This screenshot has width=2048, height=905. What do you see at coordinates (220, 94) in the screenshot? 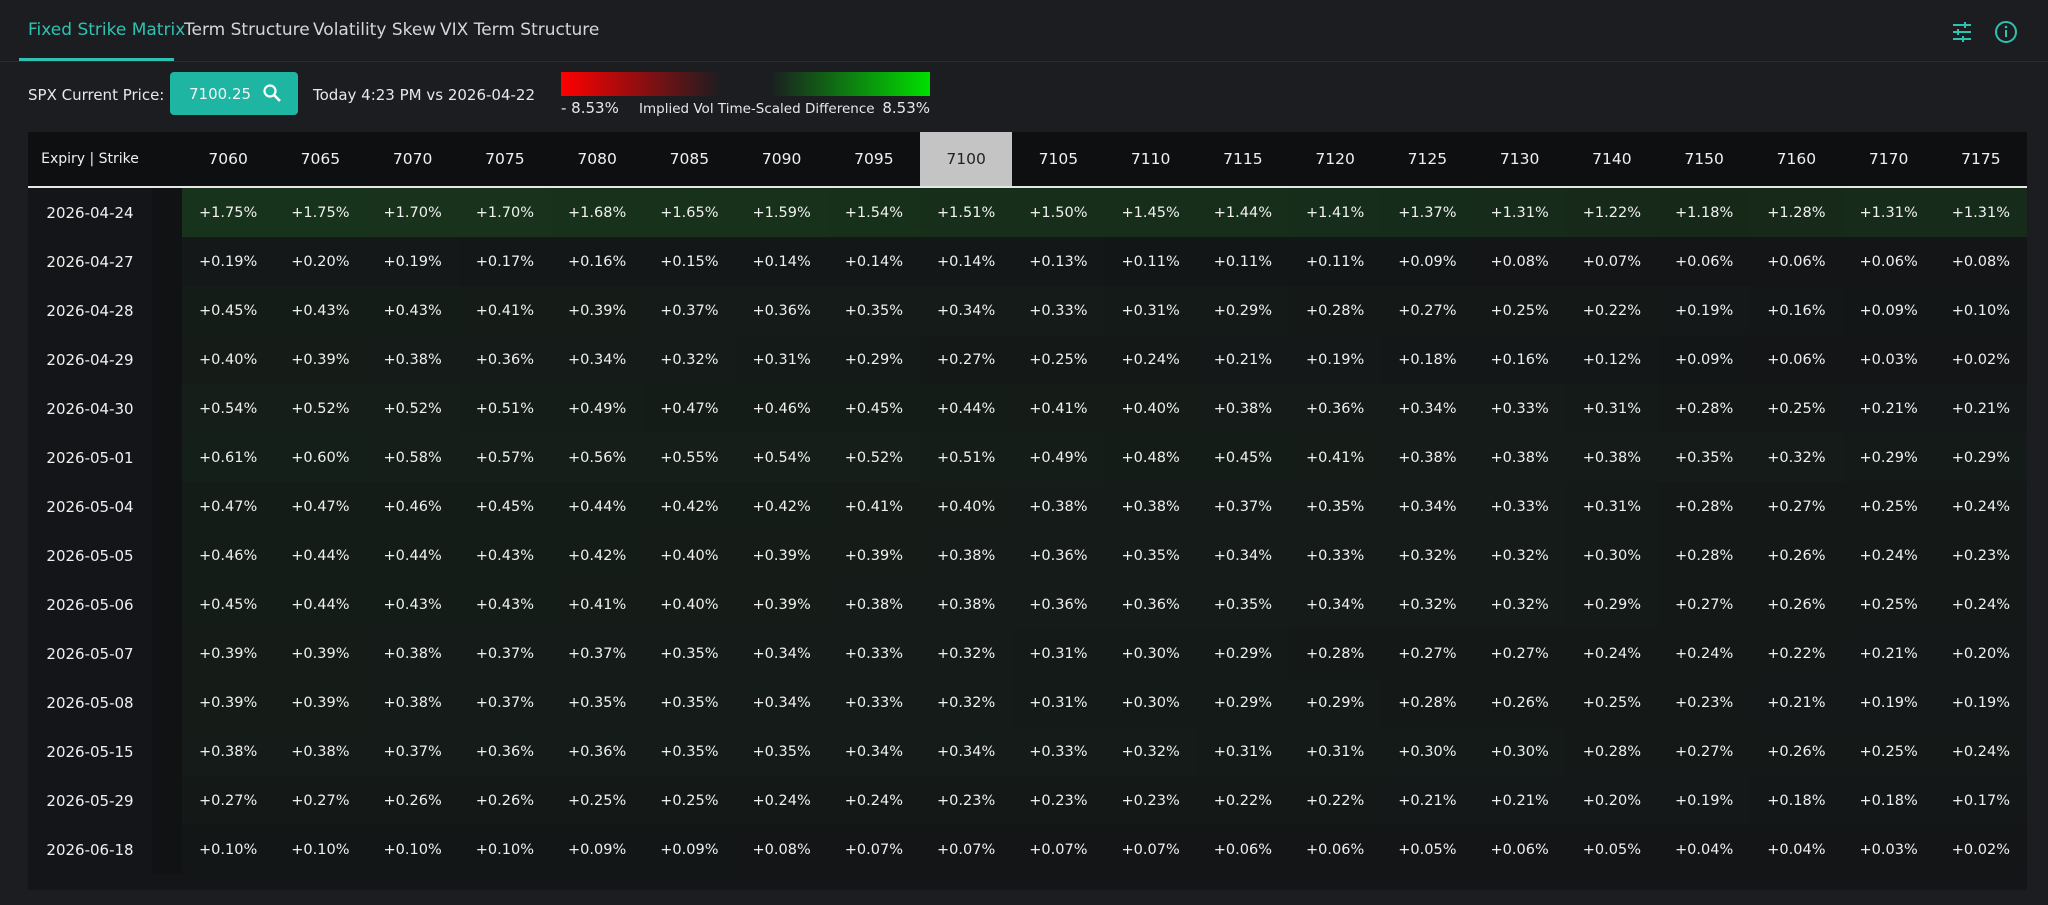
I see `price-value: 7100.25` at bounding box center [220, 94].